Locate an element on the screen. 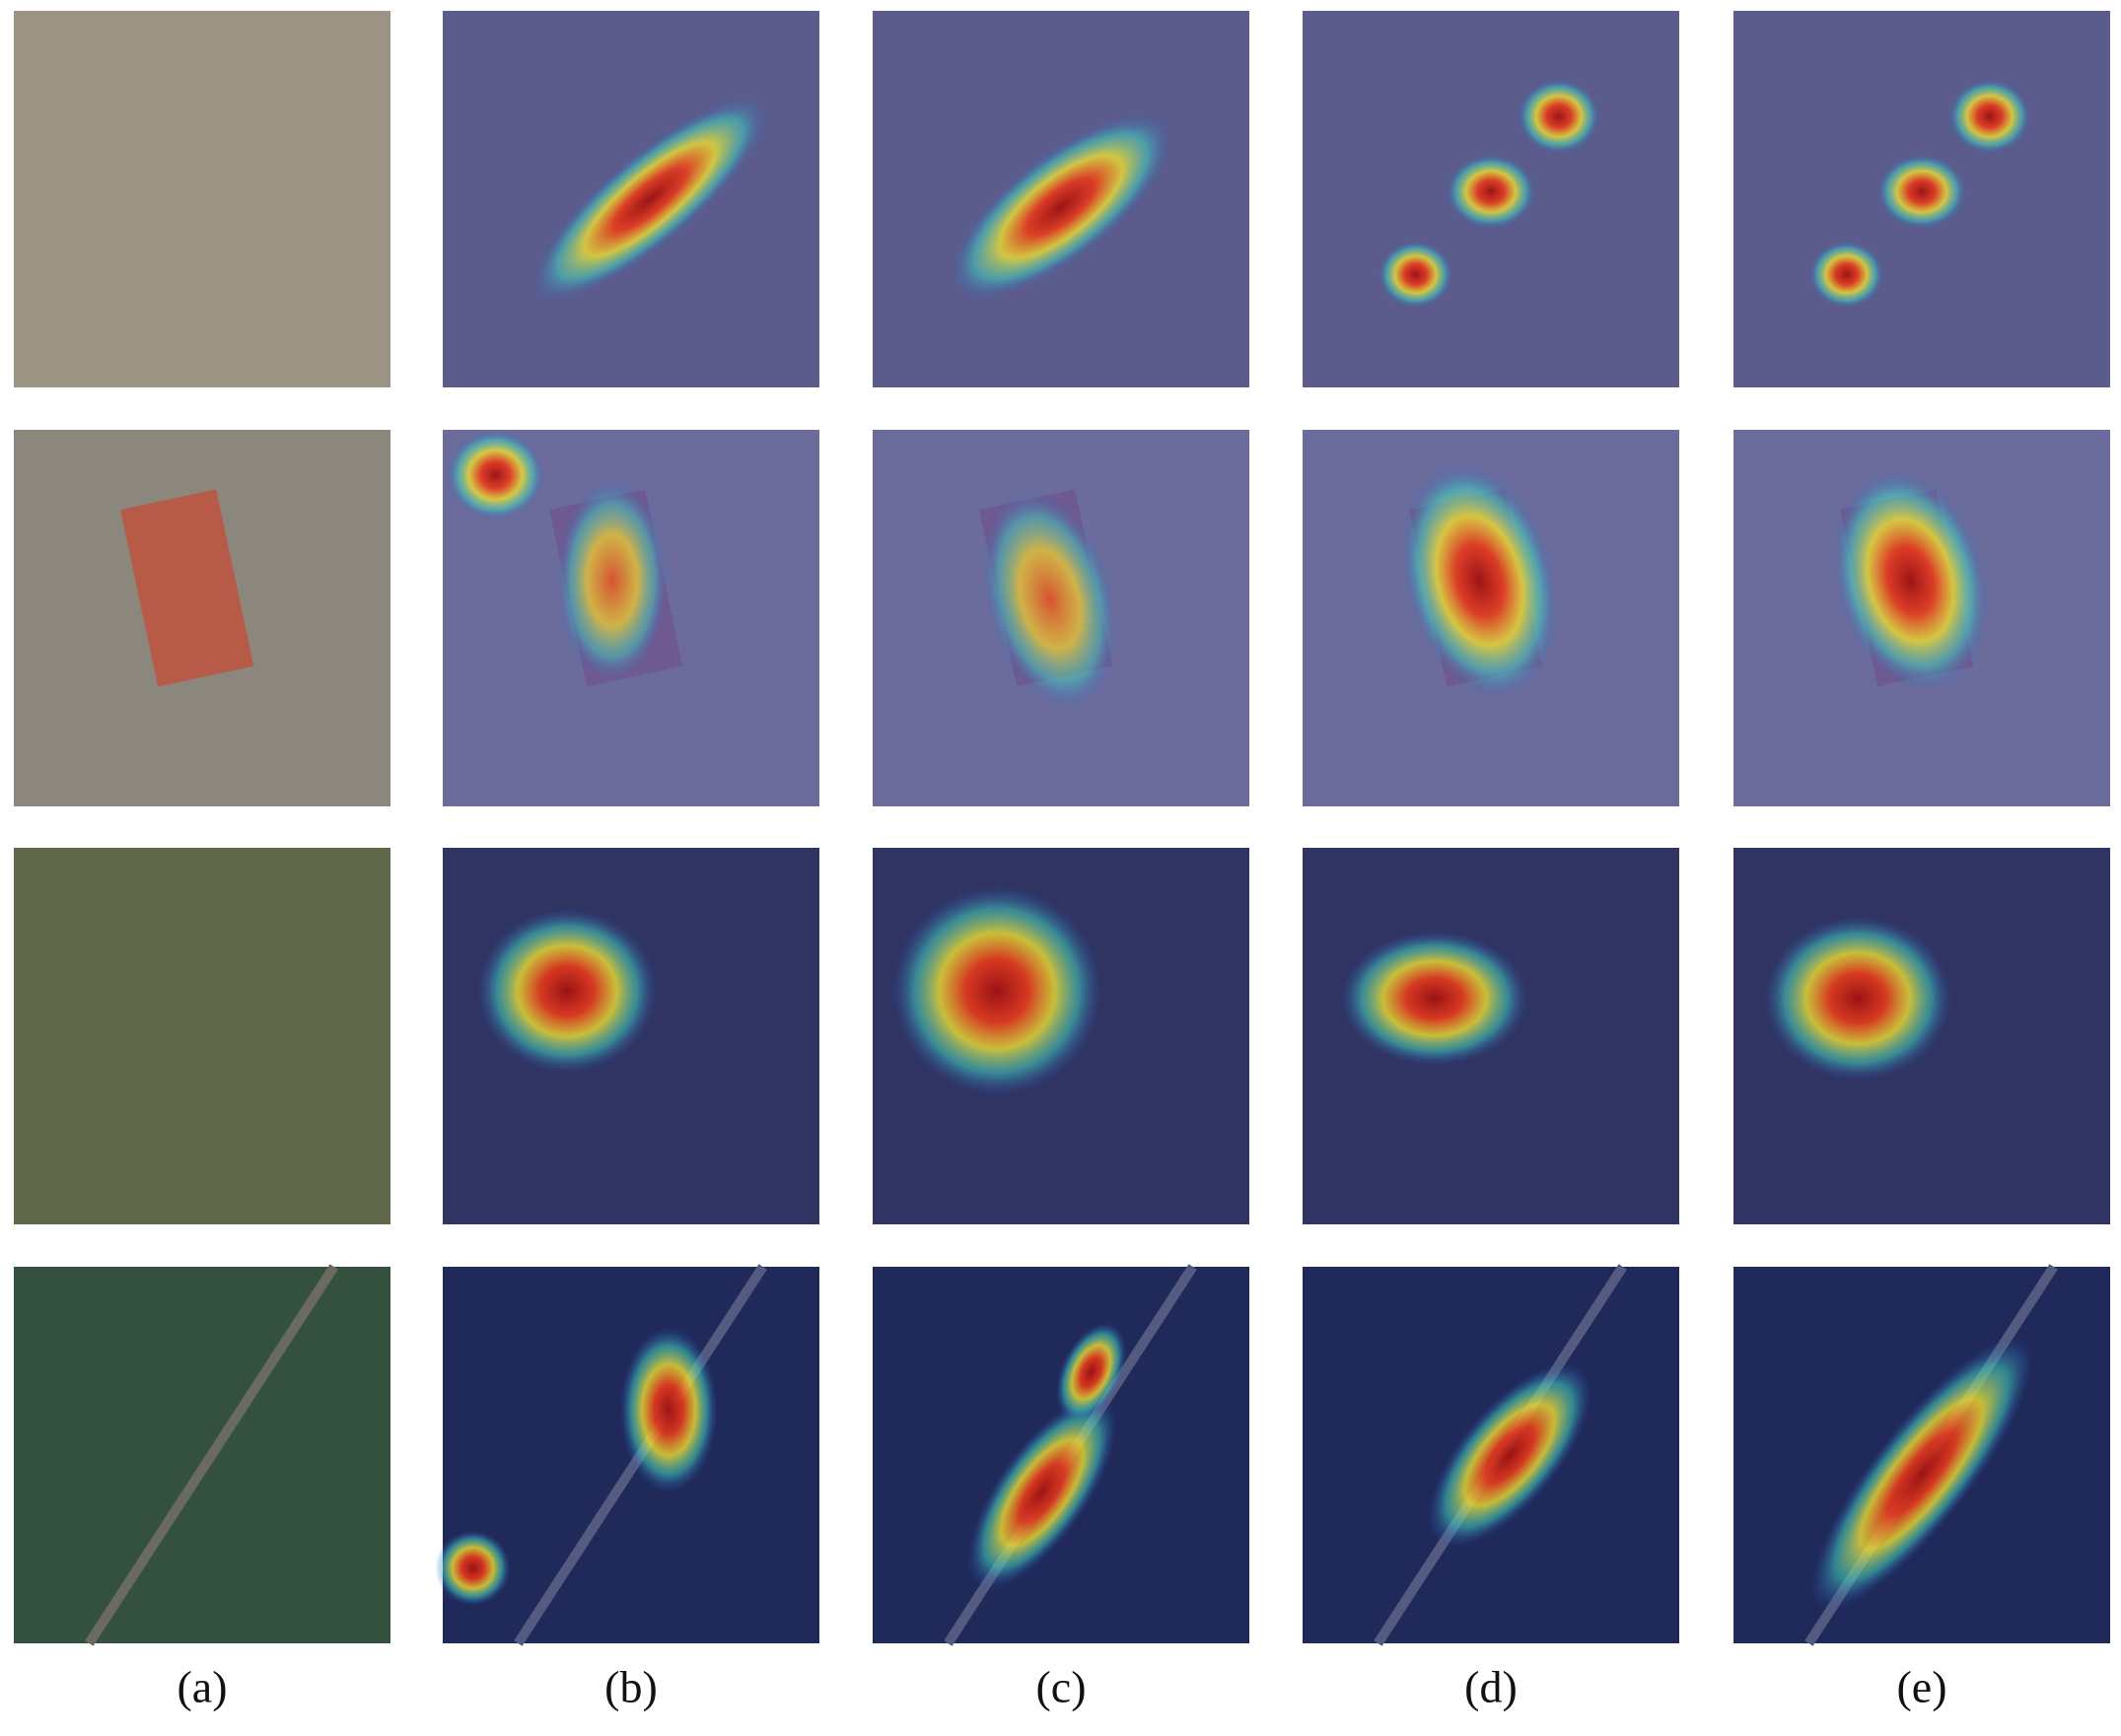 The image size is (2121, 1736). column-label: (c) is located at coordinates (1060, 1687).